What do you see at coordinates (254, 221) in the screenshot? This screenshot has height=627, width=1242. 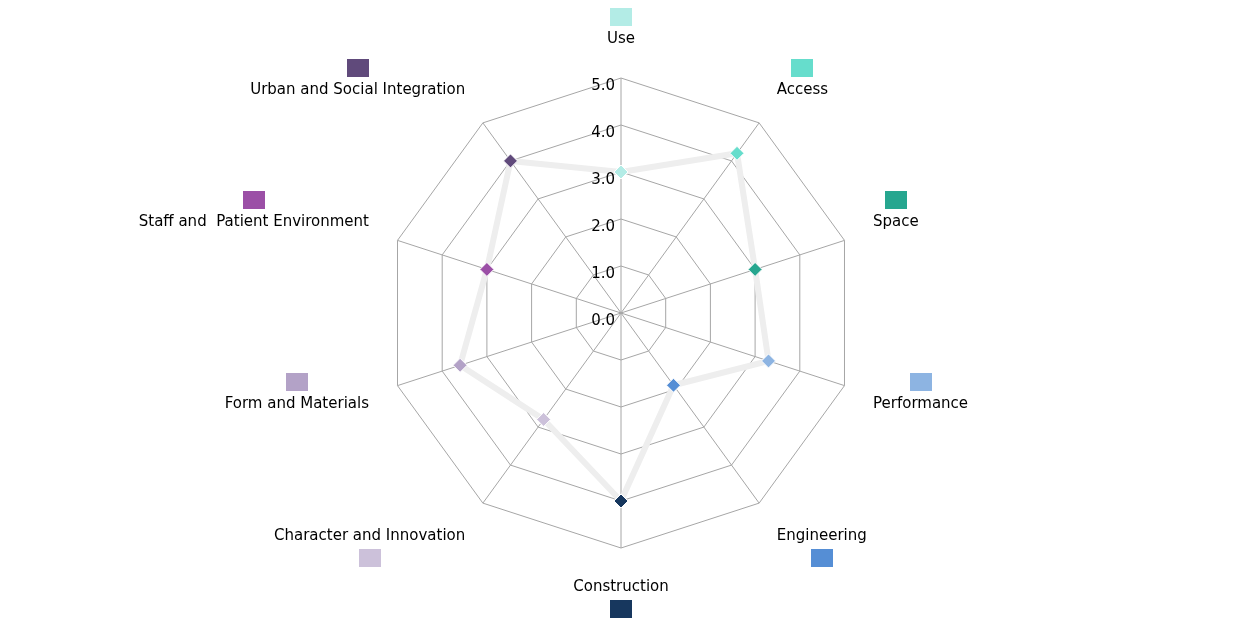 I see `spoke-label: Staff and Patient Environment` at bounding box center [254, 221].